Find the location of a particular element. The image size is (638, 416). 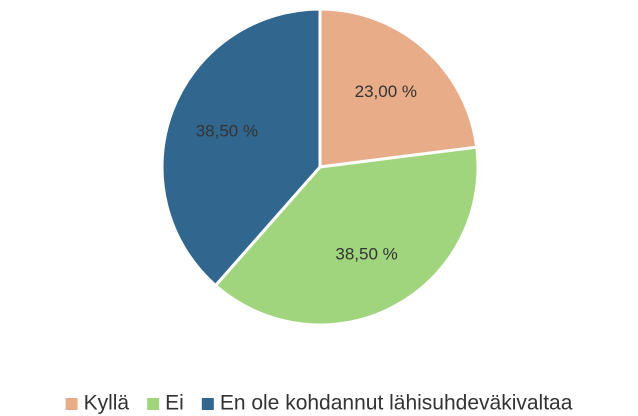

legend-label: Kyllä is located at coordinates (107, 403).